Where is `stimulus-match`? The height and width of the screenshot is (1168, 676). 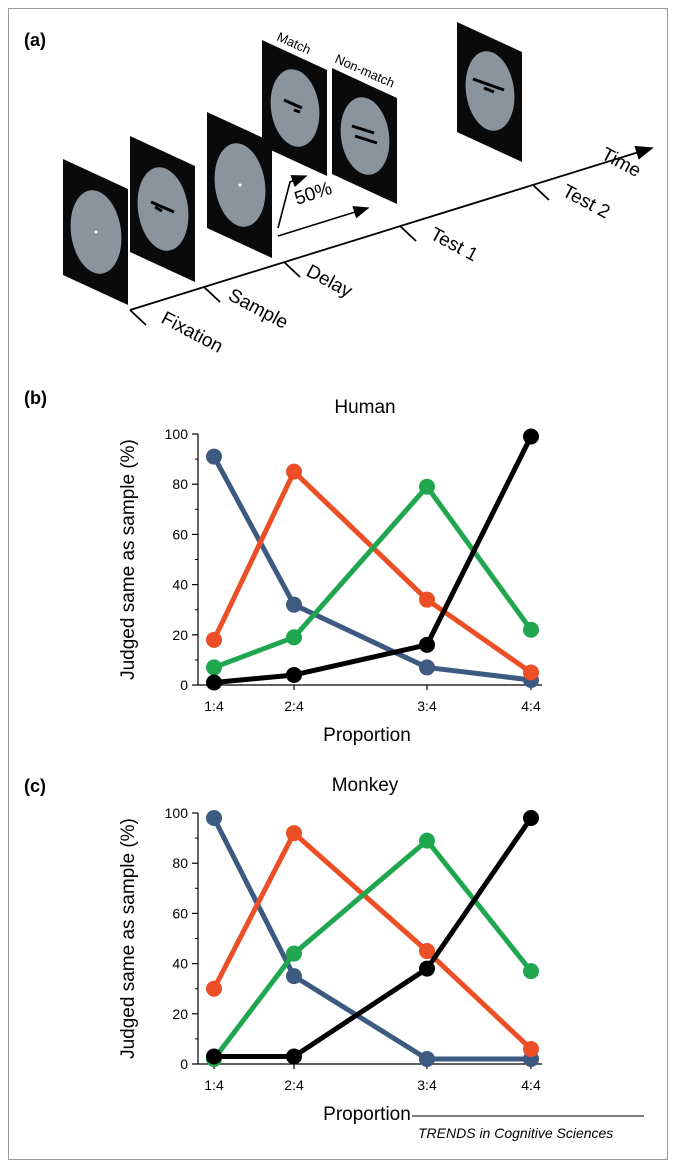 stimulus-match is located at coordinates (294, 108).